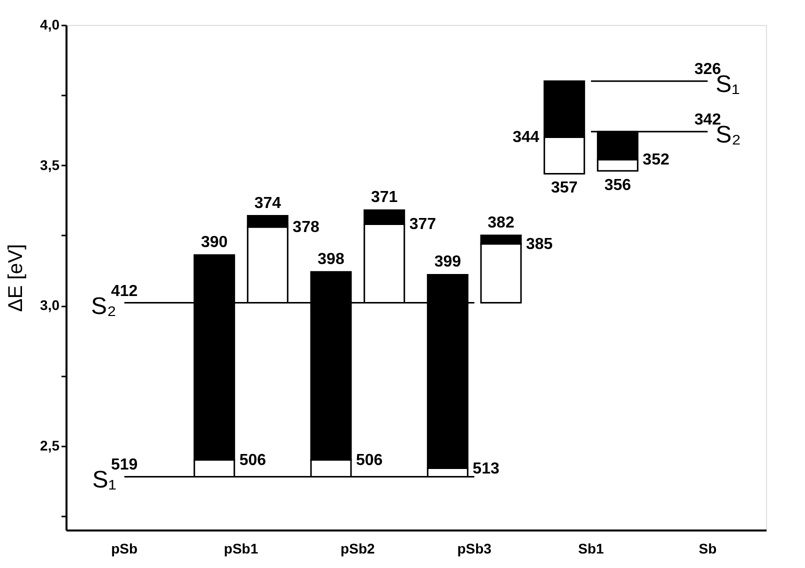  What do you see at coordinates (591, 548) in the screenshot?
I see `x-tick-label: Sb1` at bounding box center [591, 548].